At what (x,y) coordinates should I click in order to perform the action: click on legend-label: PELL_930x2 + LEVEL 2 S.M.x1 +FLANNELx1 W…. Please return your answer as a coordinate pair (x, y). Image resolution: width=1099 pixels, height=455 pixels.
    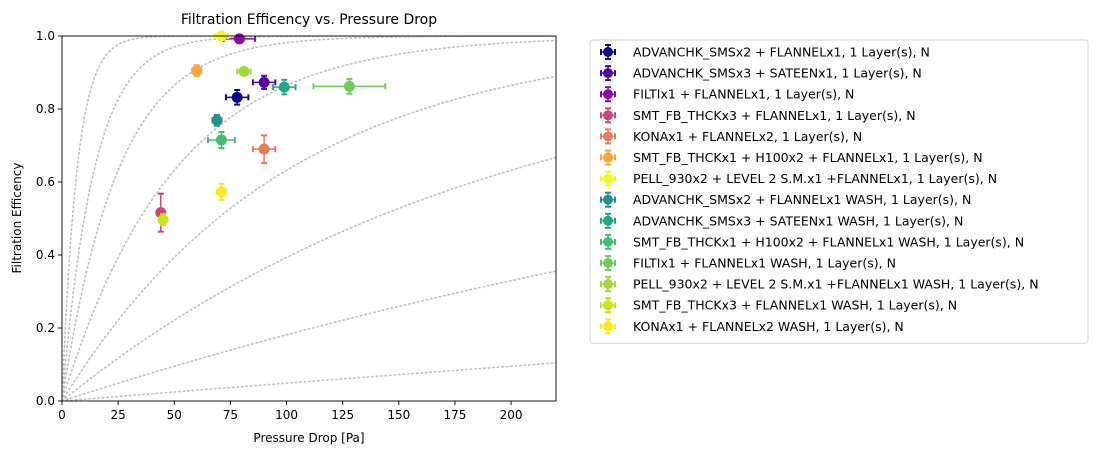
    Looking at the image, I should click on (836, 284).